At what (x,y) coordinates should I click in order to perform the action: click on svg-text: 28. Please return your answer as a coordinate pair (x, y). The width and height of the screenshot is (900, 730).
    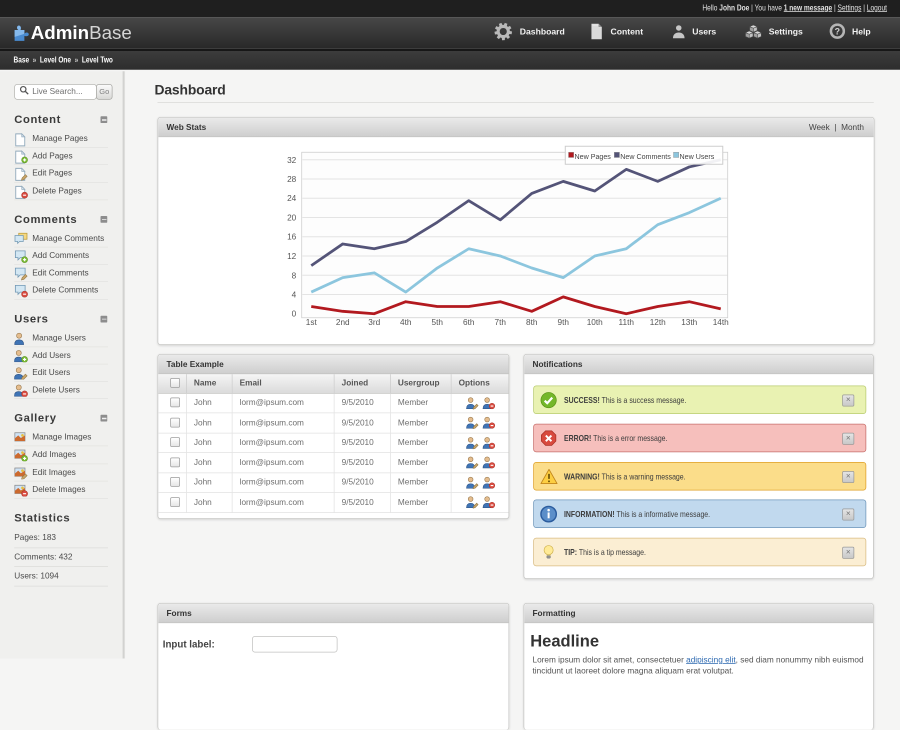
    Looking at the image, I should click on (292, 179).